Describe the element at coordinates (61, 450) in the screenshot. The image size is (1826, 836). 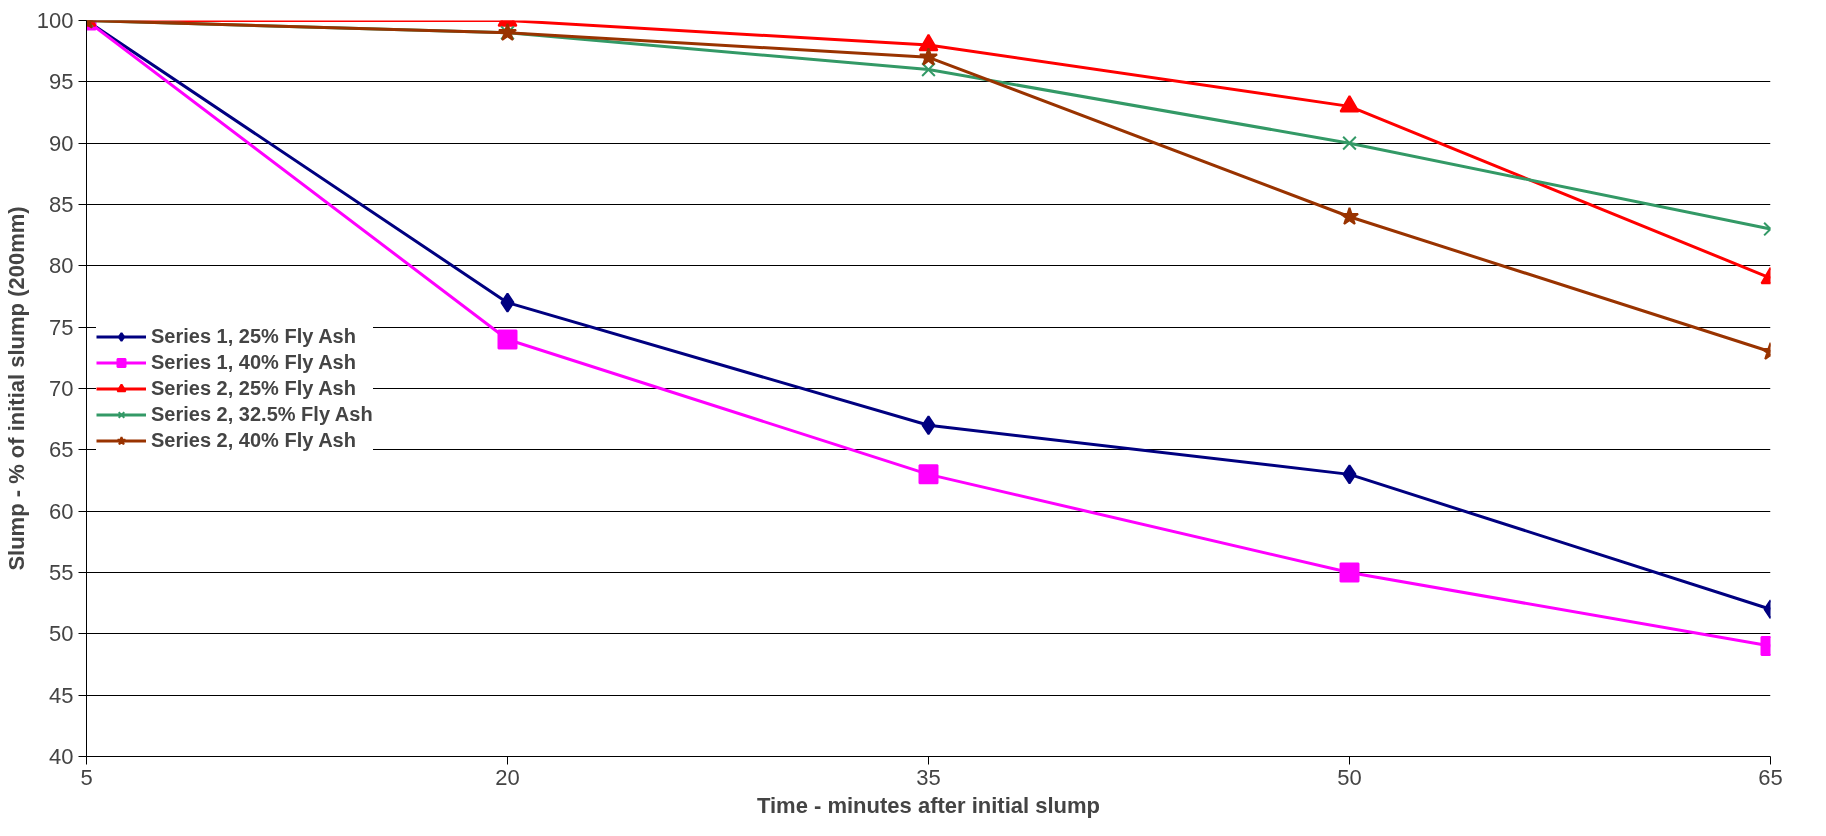
I see `y-tick-label: 65` at that location.